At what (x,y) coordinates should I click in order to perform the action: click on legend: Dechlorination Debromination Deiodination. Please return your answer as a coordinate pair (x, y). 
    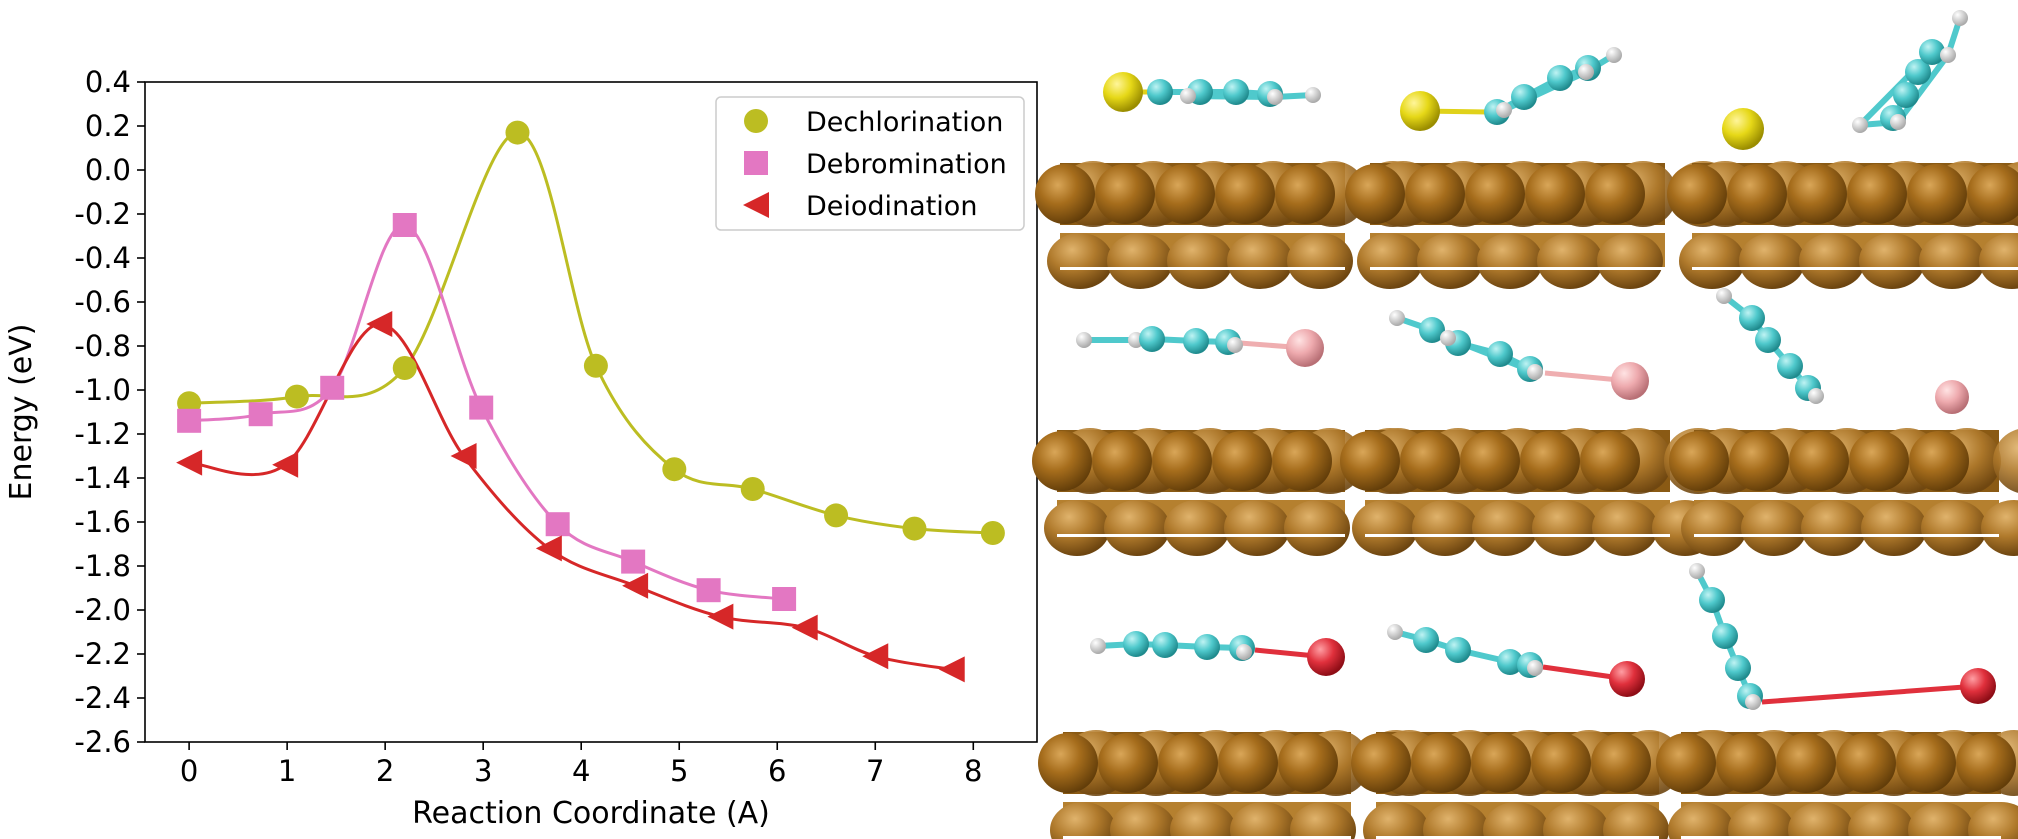
    Looking at the image, I should click on (870, 163).